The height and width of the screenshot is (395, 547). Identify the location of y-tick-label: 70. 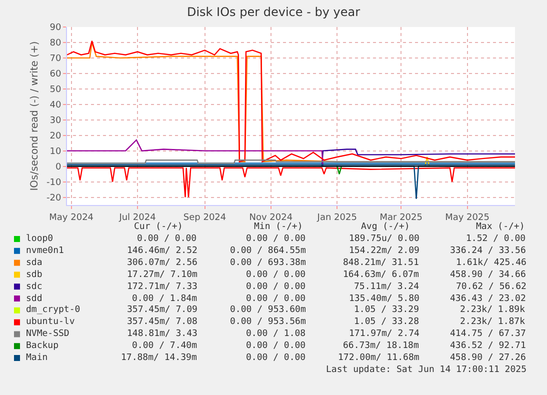
(56, 59).